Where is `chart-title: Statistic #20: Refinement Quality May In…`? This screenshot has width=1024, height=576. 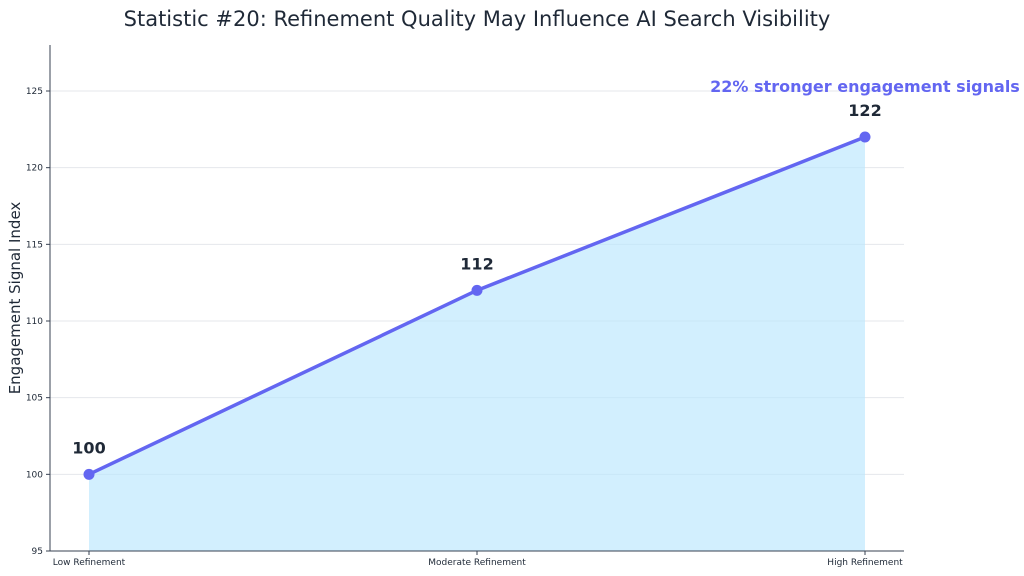
chart-title: Statistic #20: Refinement Quality May In… is located at coordinates (477, 19).